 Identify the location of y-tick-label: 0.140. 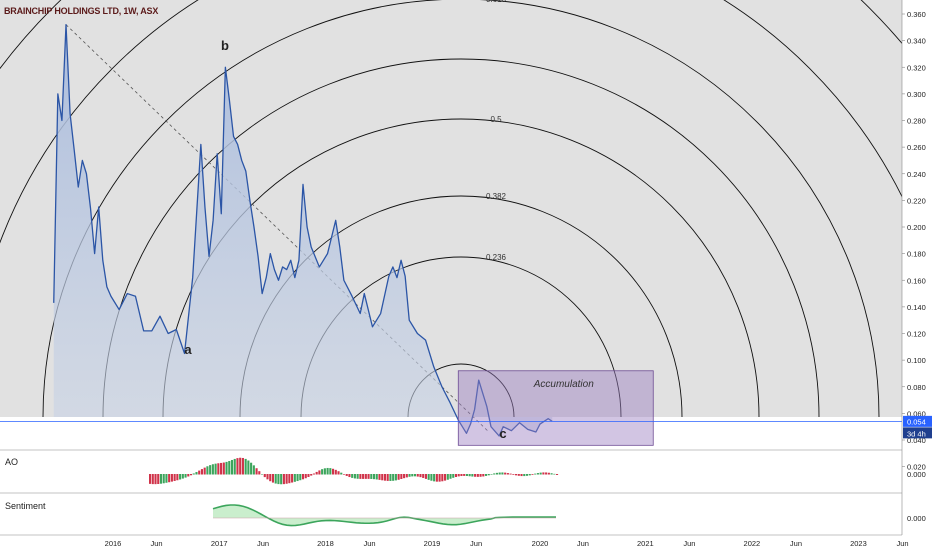
(916, 307).